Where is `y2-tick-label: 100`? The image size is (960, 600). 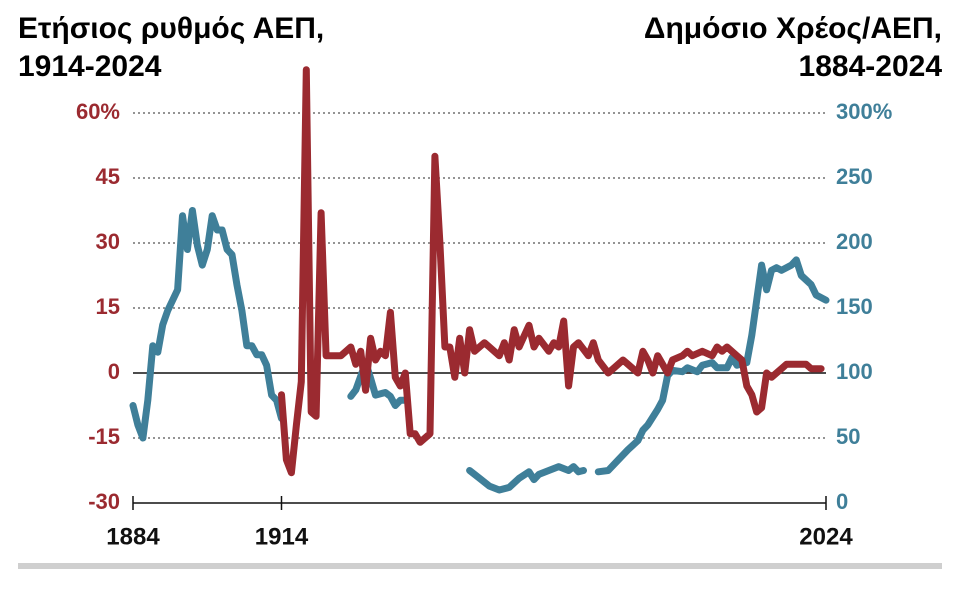
y2-tick-label: 100 is located at coordinates (854, 371).